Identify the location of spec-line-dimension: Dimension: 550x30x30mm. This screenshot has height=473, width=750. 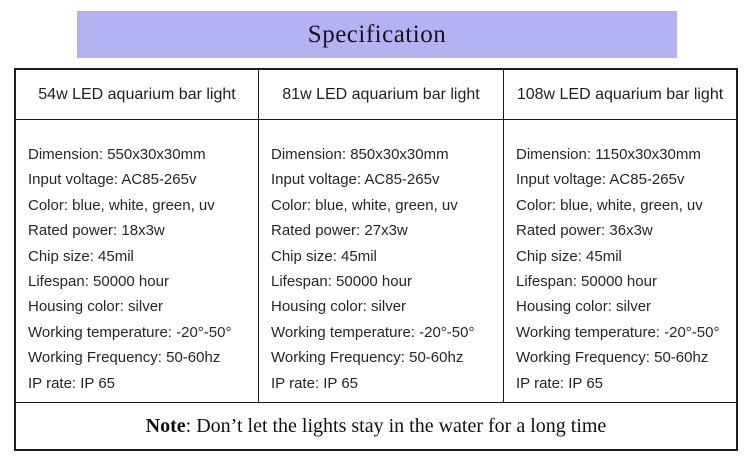
(117, 154).